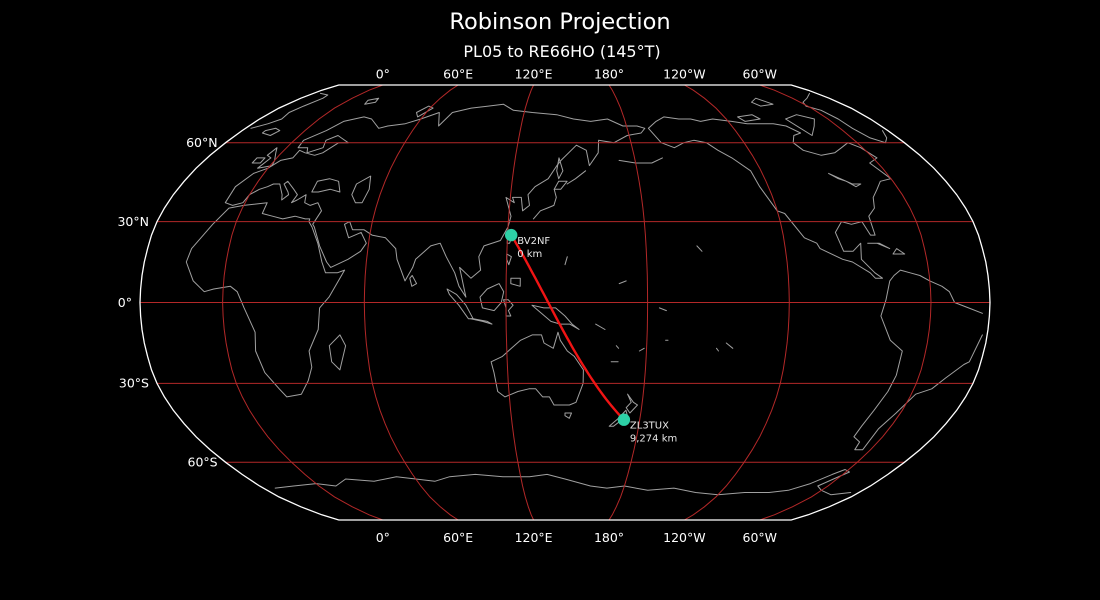 The image size is (1100, 600). What do you see at coordinates (413, 281) in the screenshot?
I see `coastline-sri-lanka` at bounding box center [413, 281].